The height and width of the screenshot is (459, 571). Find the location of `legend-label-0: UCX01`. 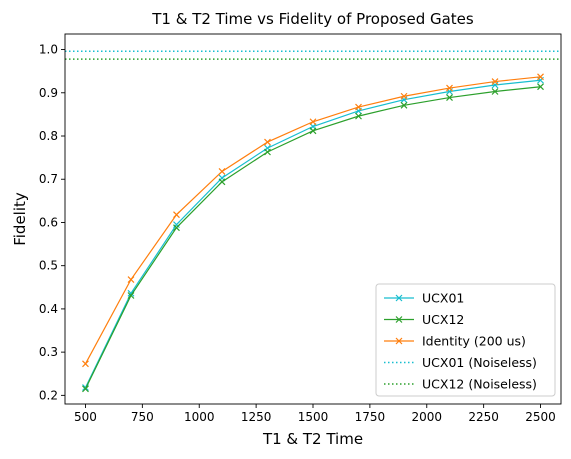

legend-label-0: UCX01 is located at coordinates (443, 298).